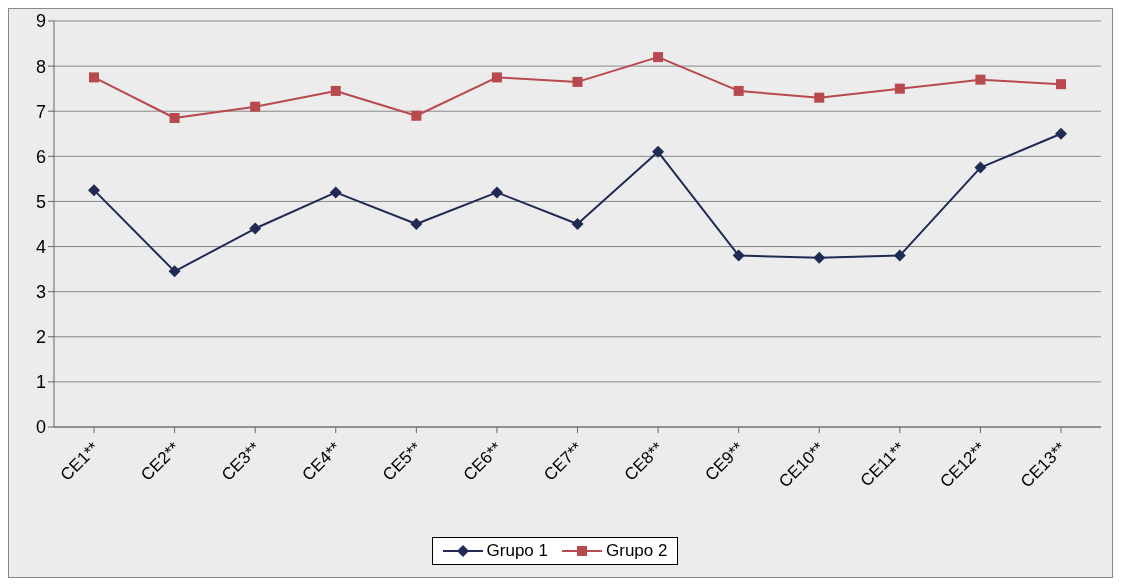  Describe the element at coordinates (40, 246) in the screenshot. I see `y-tick-label: 4` at that location.